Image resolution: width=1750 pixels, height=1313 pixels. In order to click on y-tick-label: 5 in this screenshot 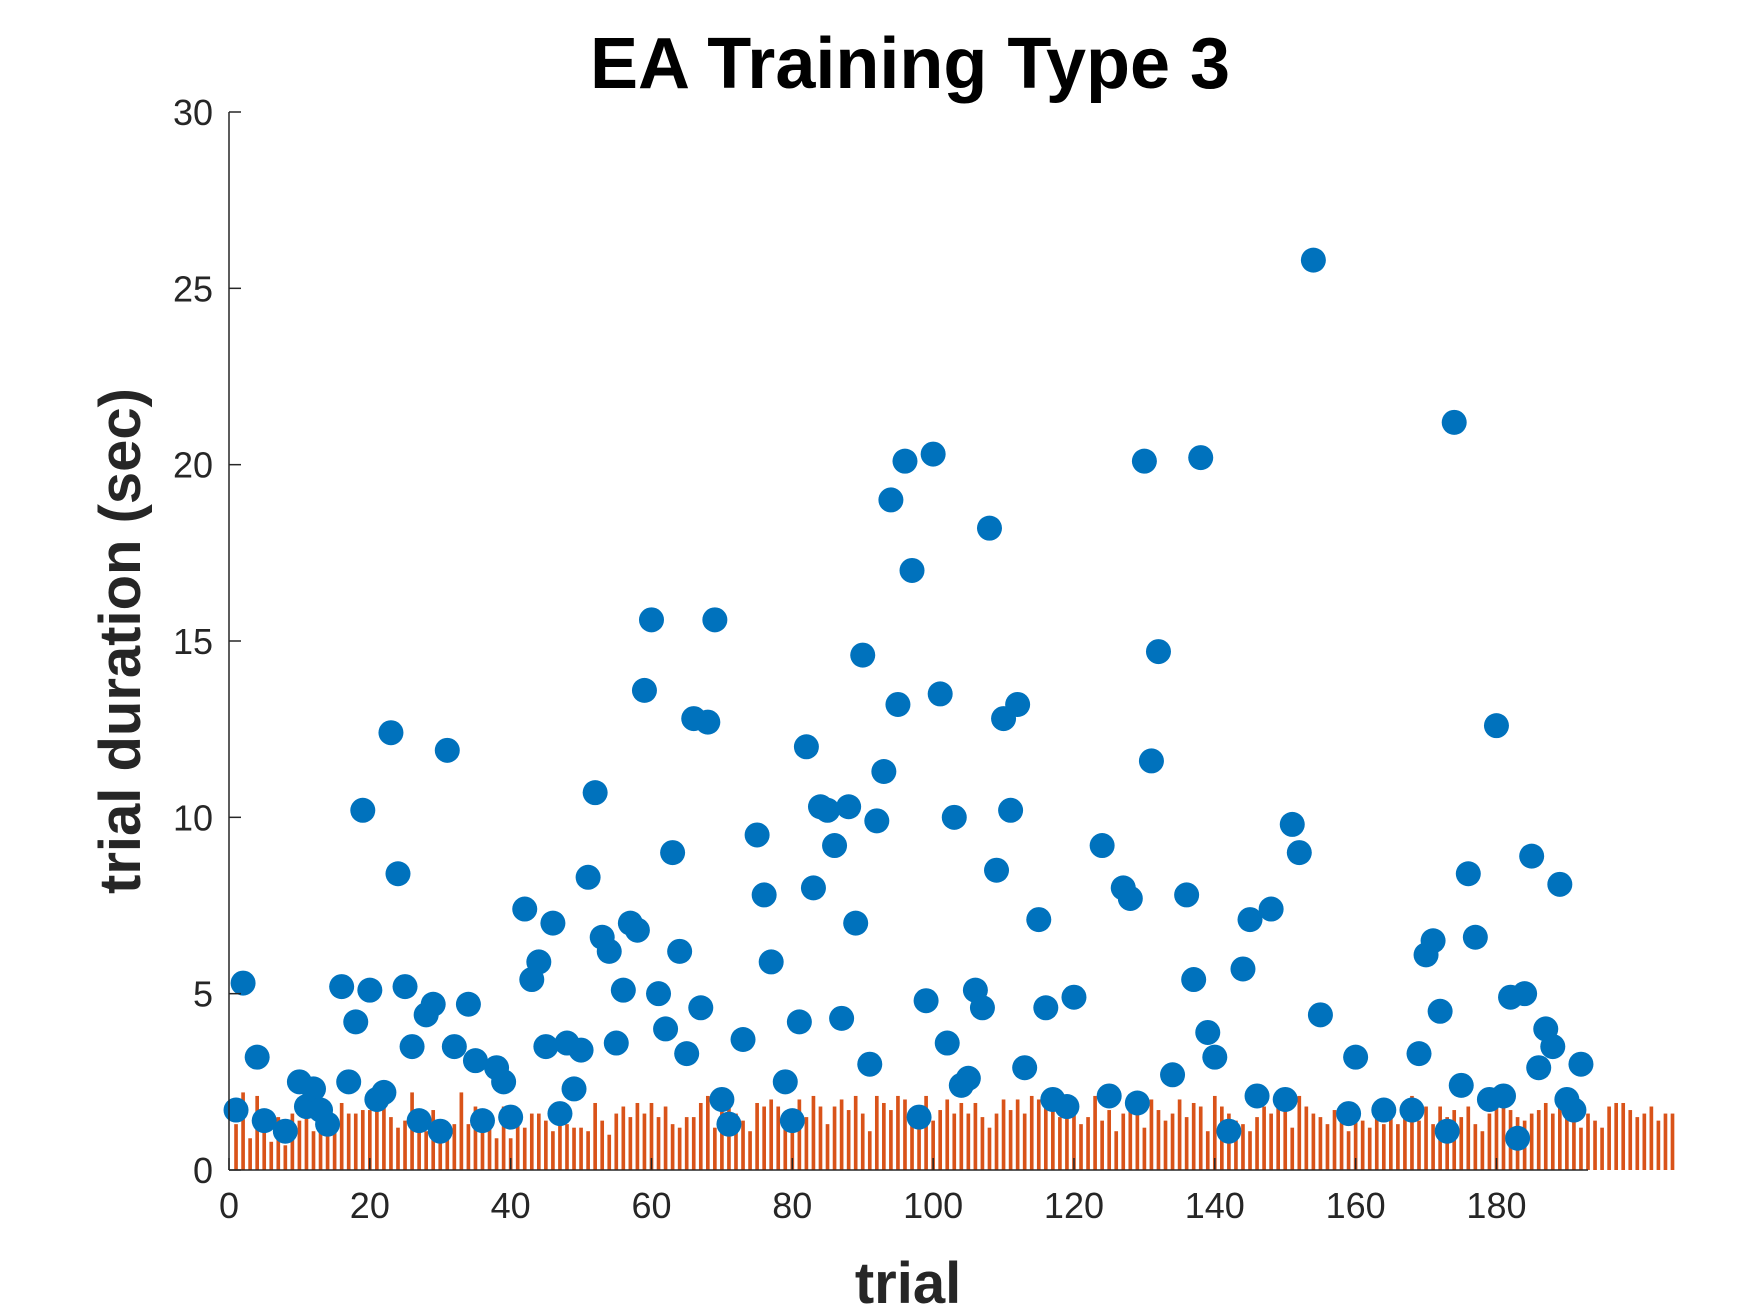, I will do `click(203, 994)`.